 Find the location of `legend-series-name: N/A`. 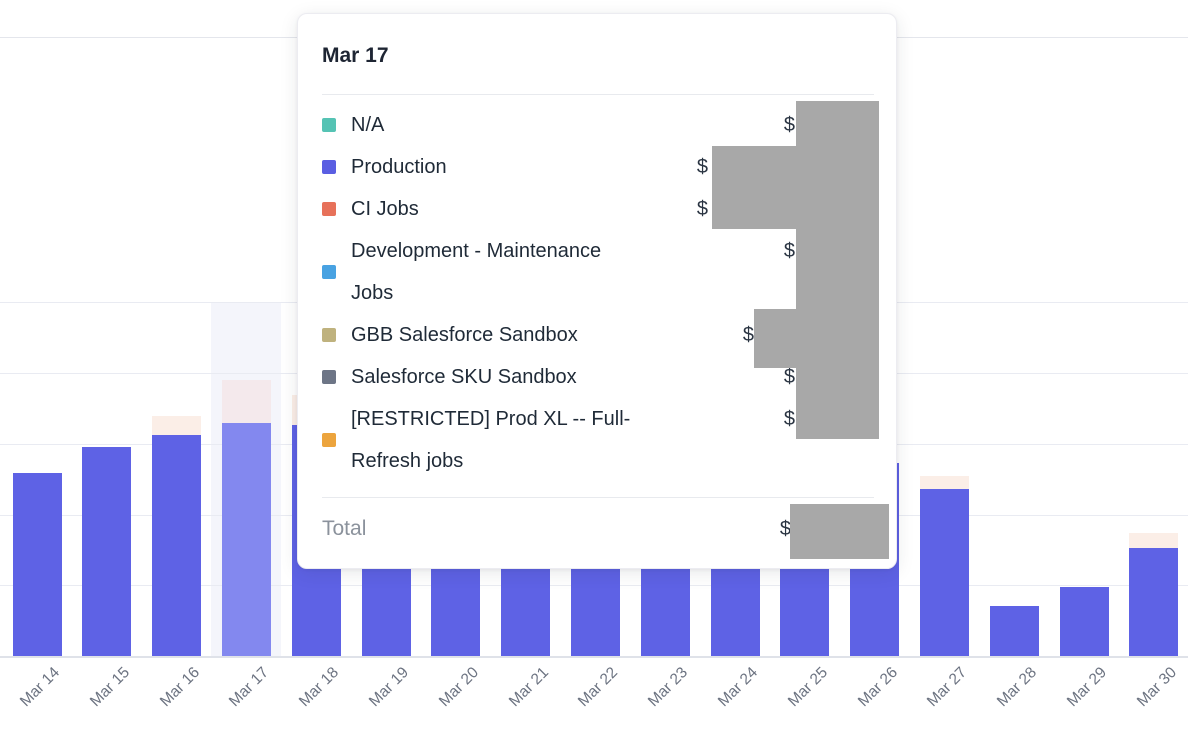

legend-series-name: N/A is located at coordinates (368, 125).